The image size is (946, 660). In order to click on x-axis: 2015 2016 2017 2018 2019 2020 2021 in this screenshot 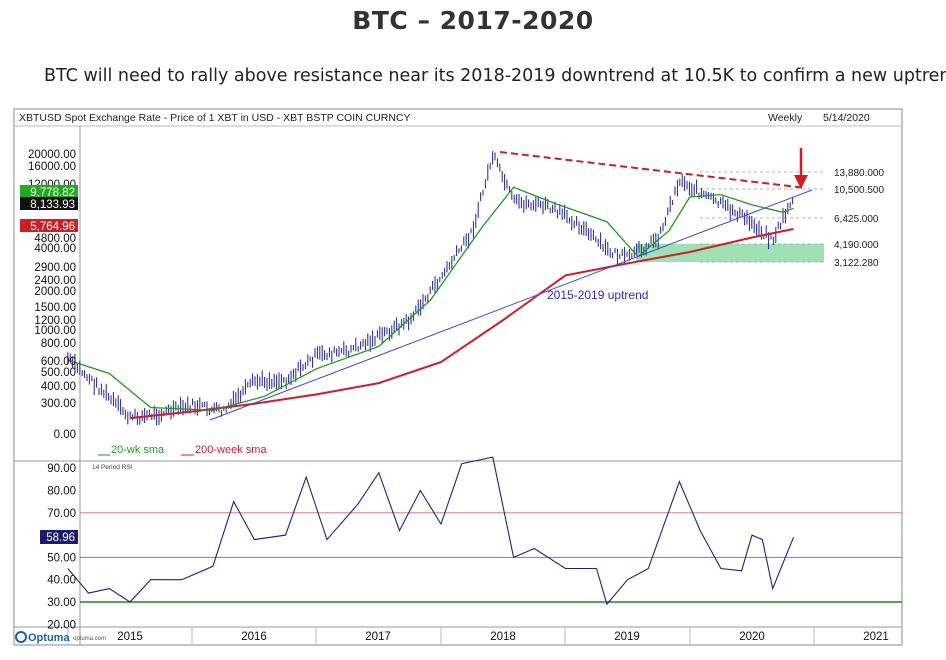, I will do `click(478, 636)`.